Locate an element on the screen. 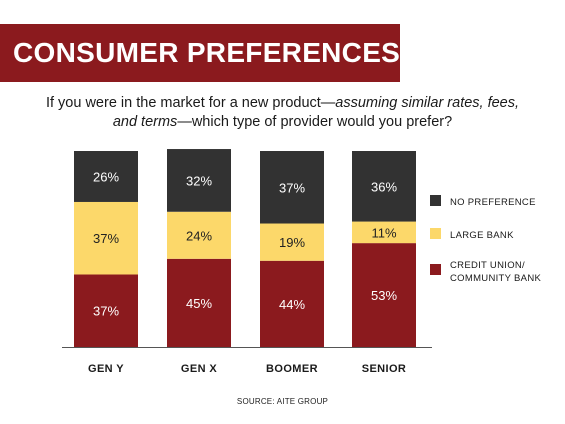 The image size is (565, 424). legend-label: LARGE BANK is located at coordinates (482, 235).